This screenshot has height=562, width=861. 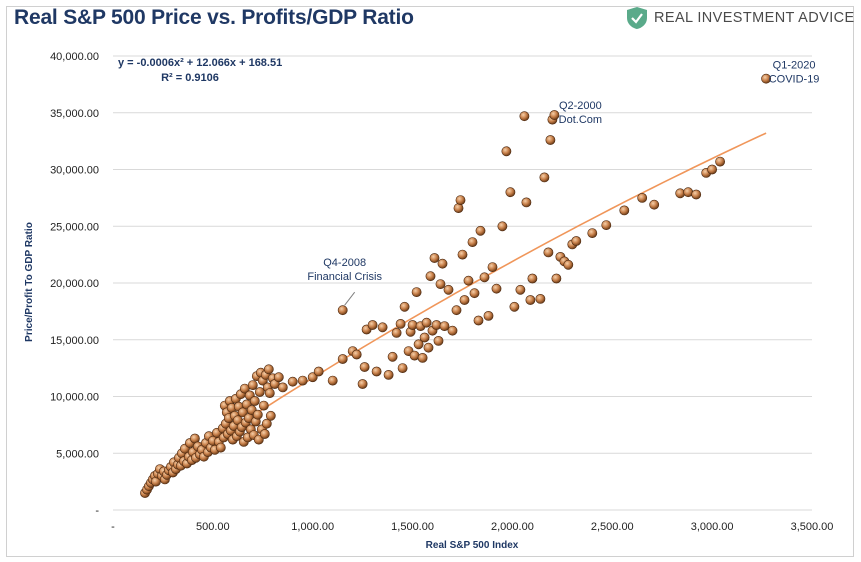 What do you see at coordinates (312, 527) in the screenshot?
I see `x-tick-label: 1,000.00` at bounding box center [312, 527].